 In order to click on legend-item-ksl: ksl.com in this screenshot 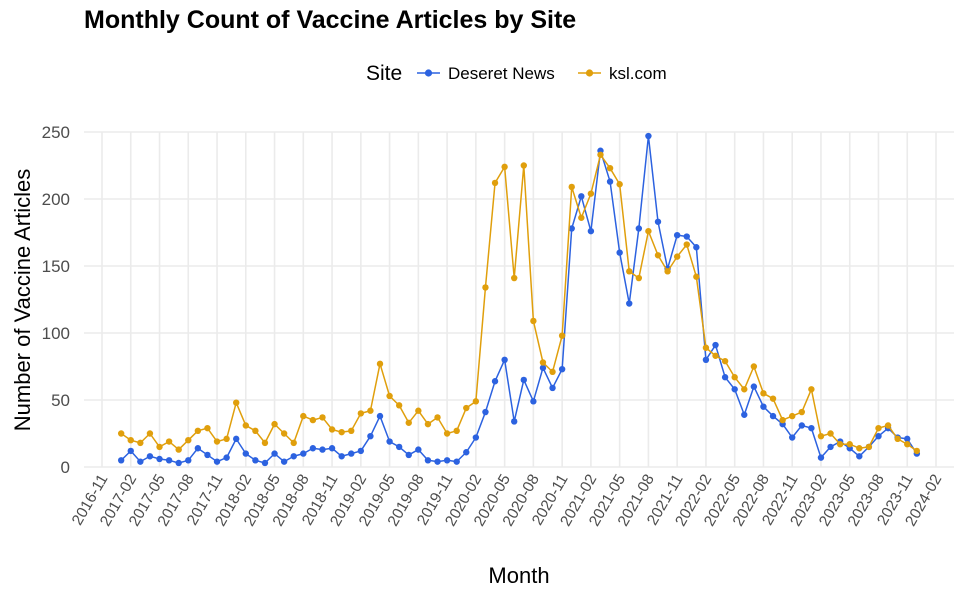, I will do `click(622, 73)`.